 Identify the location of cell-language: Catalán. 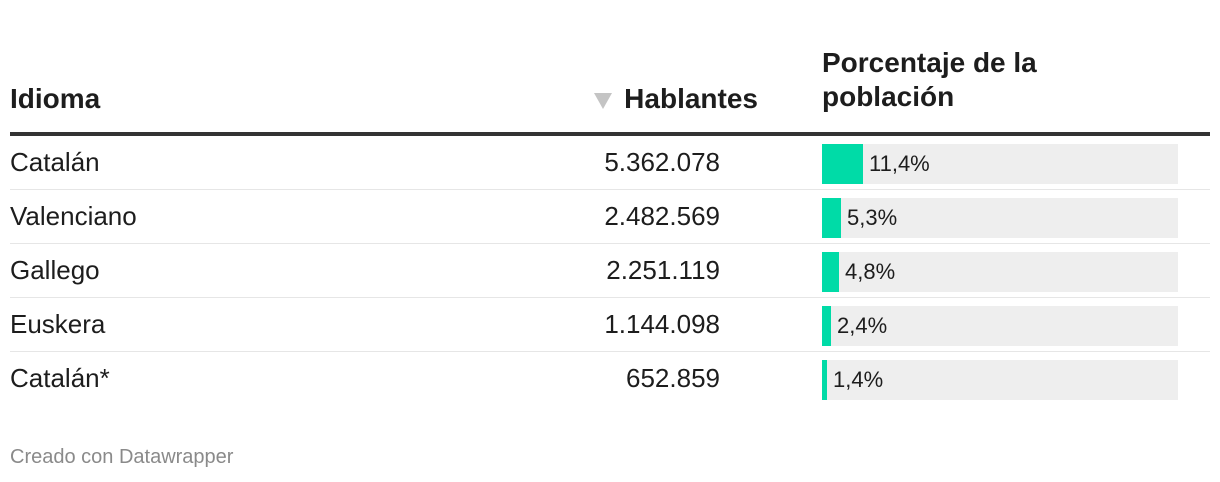
(55, 162).